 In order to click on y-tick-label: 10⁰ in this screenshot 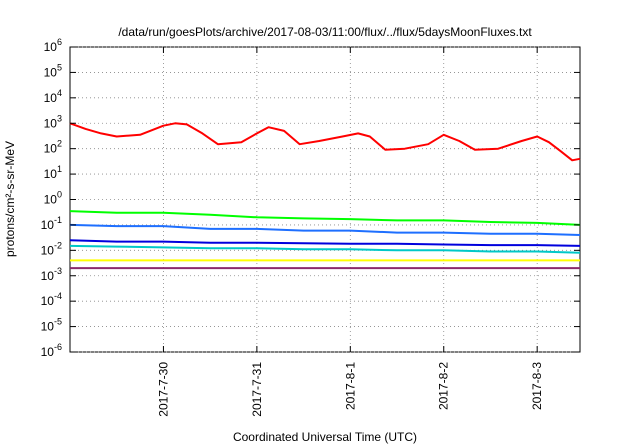, I will do `click(53, 198)`.